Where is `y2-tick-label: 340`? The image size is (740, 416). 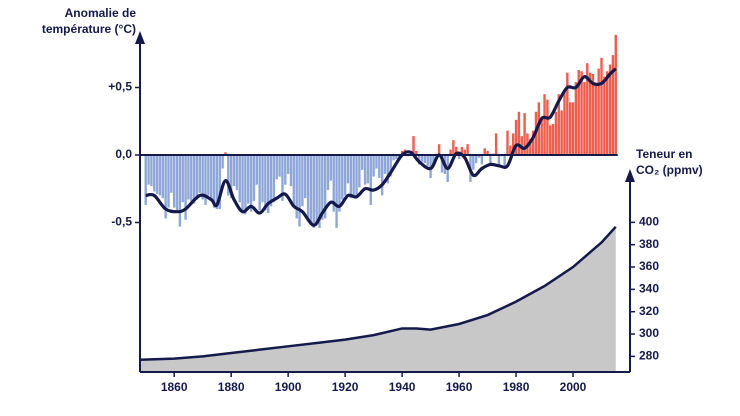
y2-tick-label: 340 is located at coordinates (649, 289).